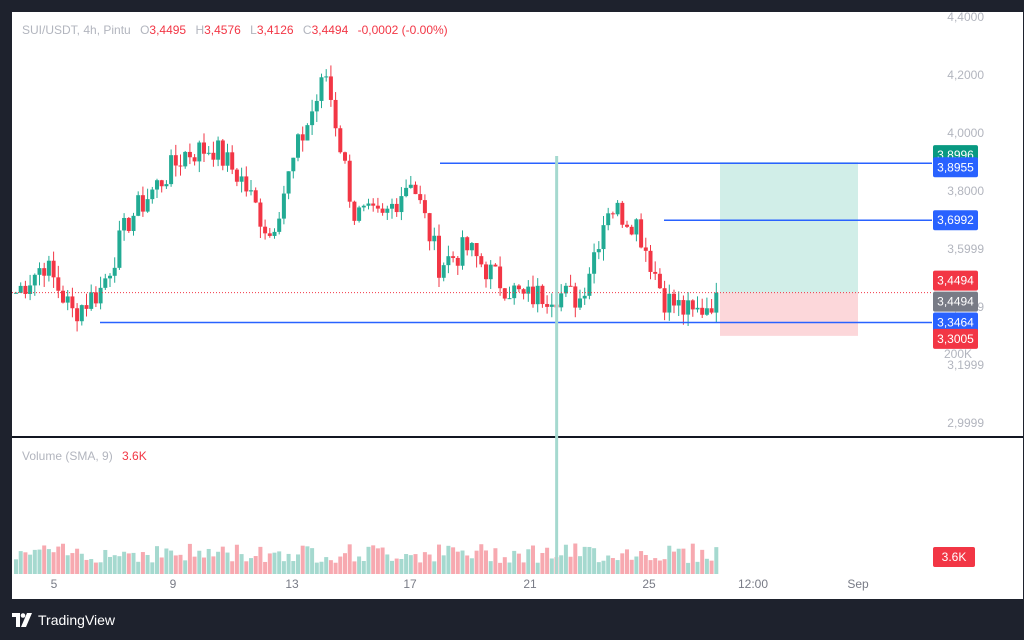 The image size is (1024, 640). I want to click on low-value: 3,4126, so click(275, 30).